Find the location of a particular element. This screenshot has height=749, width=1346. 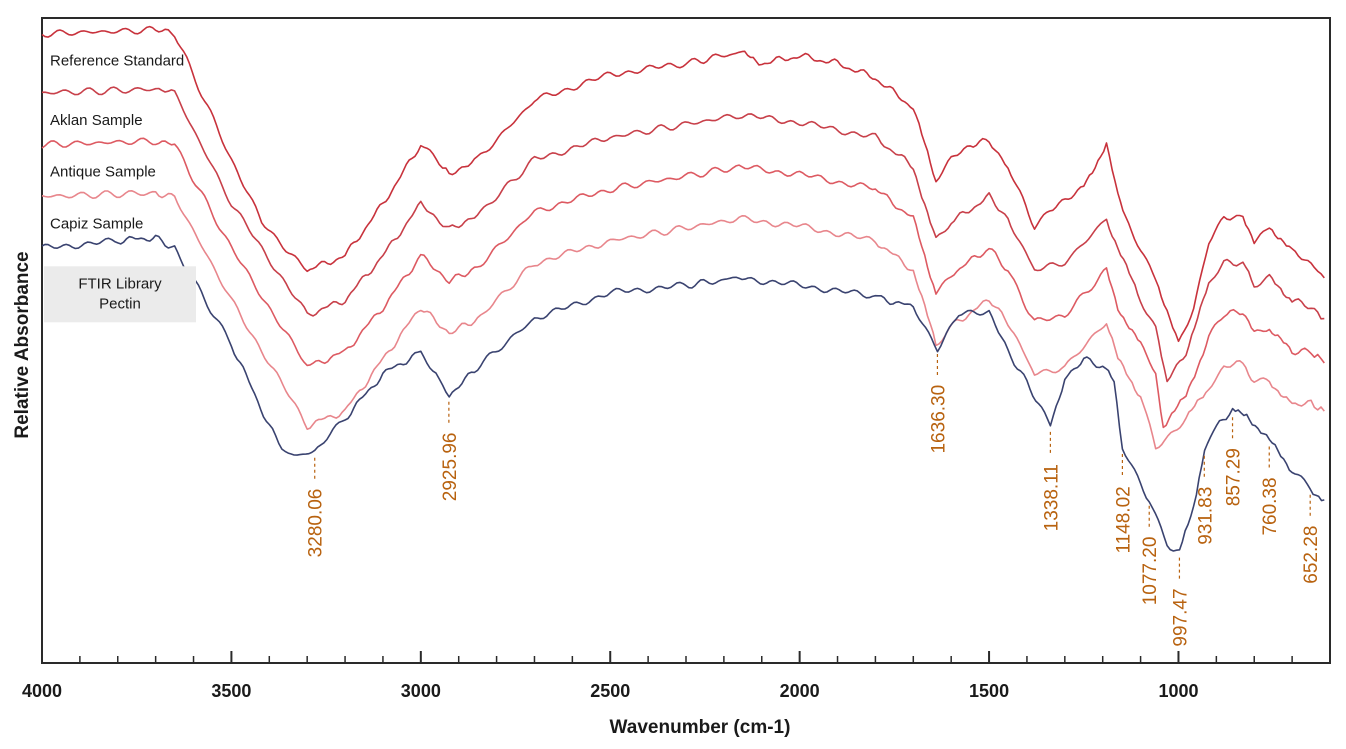

peak-label: 1148.02 is located at coordinates (1123, 504).